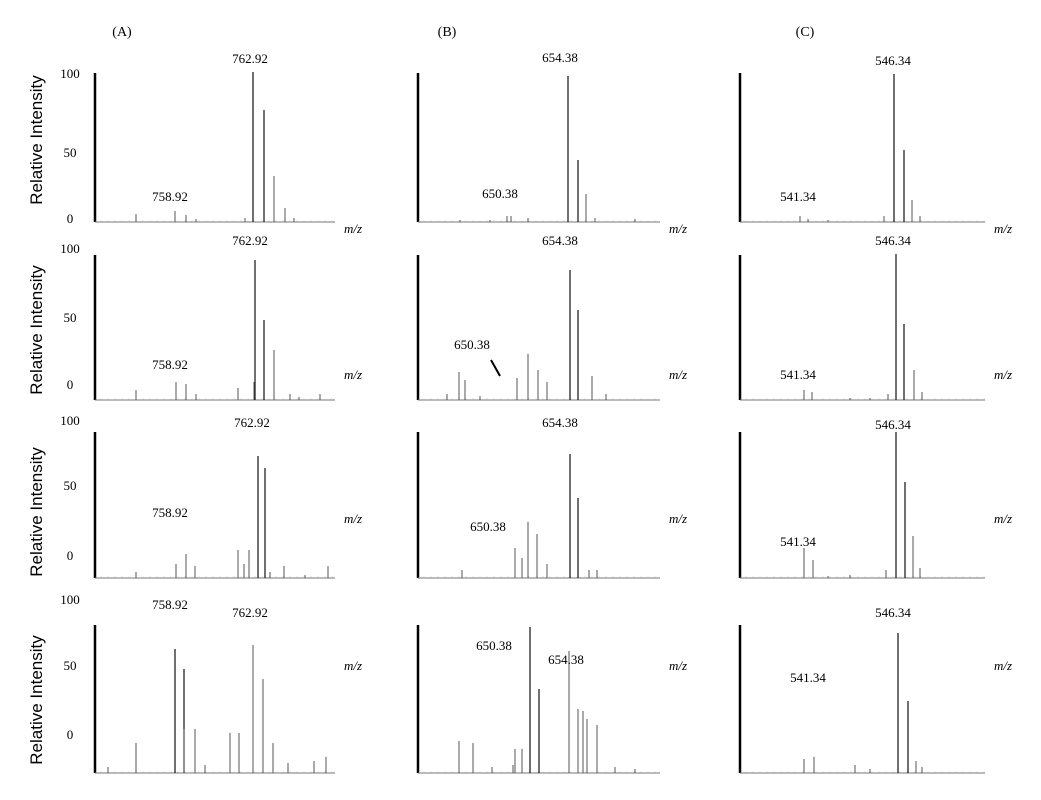 The width and height of the screenshot is (1041, 800). What do you see at coordinates (211, 683) in the screenshot?
I see `spectrum-panel-a-4: 100 50 0 762.92 758.92 m/z` at bounding box center [211, 683].